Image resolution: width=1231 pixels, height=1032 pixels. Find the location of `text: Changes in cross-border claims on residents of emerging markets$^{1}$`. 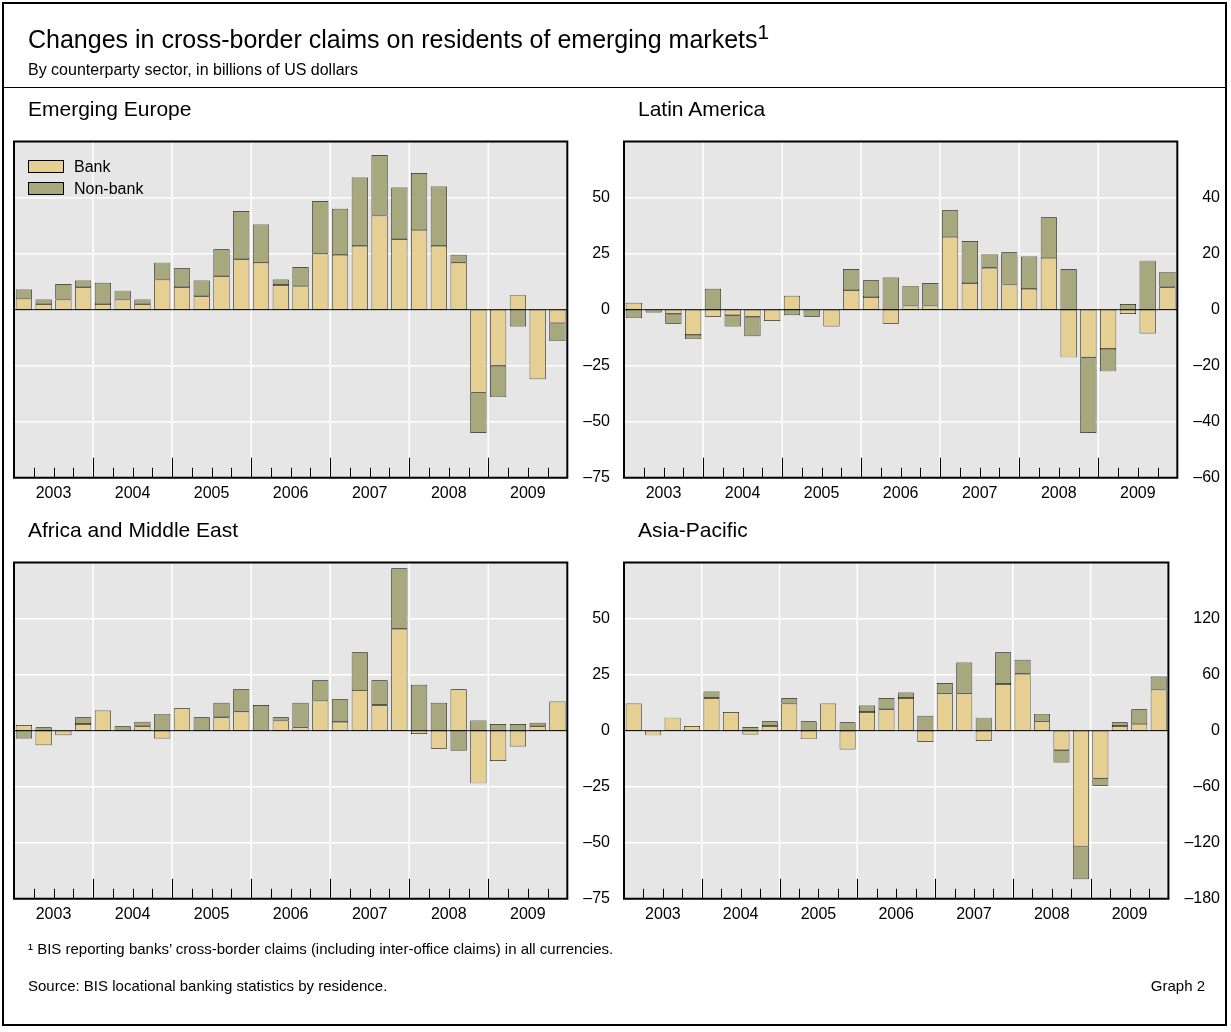

text: Changes in cross-border claims on residents of emerging markets$^{1}$ is located at coordinates (399, 37).